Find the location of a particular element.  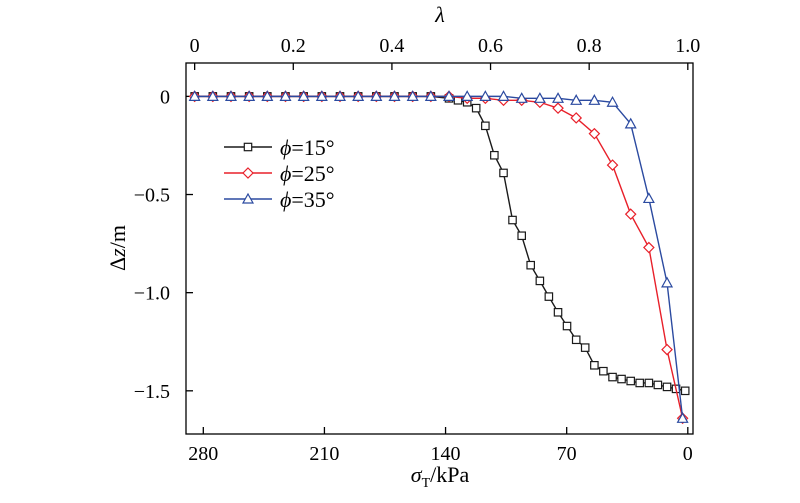

y-axis-delta: Δ is located at coordinates (117, 264).